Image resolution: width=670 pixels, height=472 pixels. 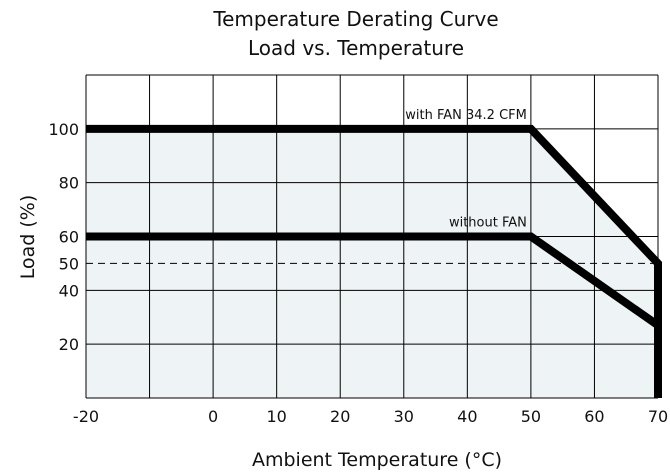 What do you see at coordinates (69, 237) in the screenshot?
I see `y-tick-label: 60` at bounding box center [69, 237].